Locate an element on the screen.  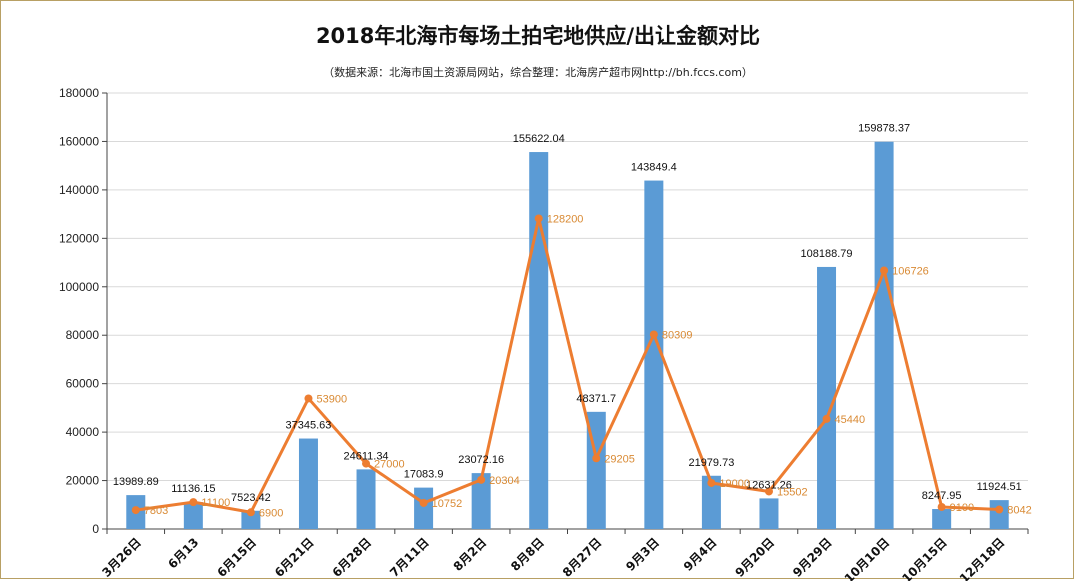
y-tick-label: 140000 is located at coordinates (79, 190).